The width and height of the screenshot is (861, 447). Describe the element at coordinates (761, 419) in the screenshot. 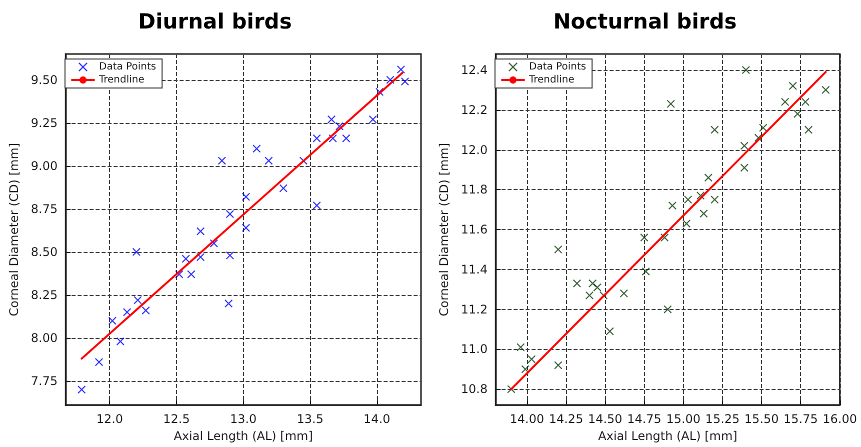

I see `x-tick-label: 15.50` at that location.